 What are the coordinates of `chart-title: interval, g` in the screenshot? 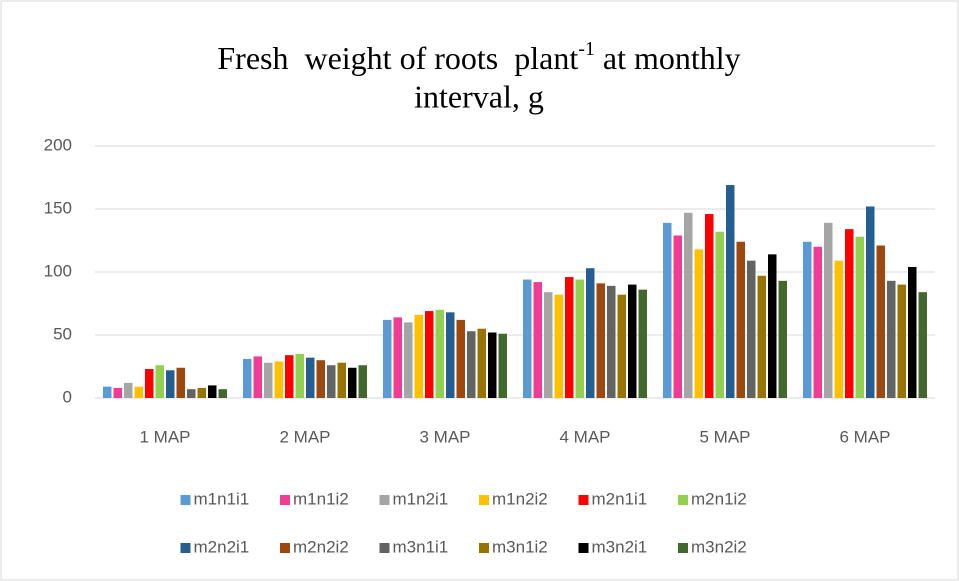 It's located at (479, 96).